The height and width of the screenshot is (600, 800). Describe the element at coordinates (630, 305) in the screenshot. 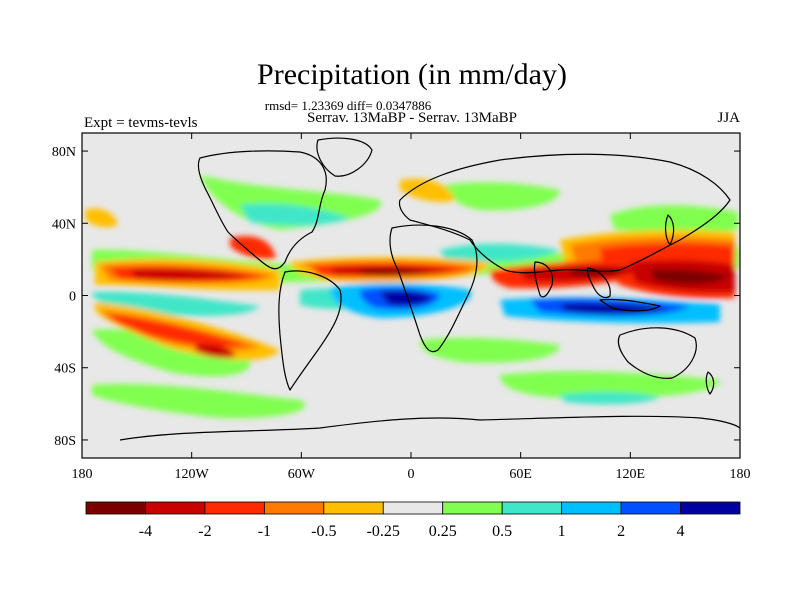

I see `coastline-indonesia` at that location.